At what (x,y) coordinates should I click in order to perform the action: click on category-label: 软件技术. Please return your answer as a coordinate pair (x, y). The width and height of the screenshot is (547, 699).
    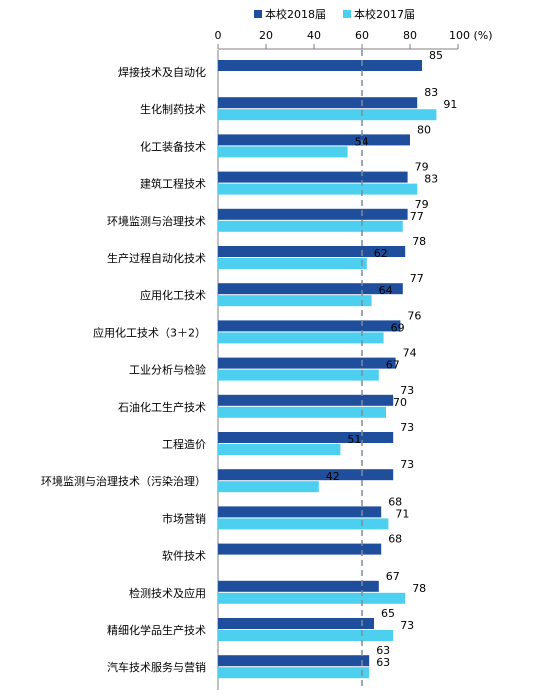
    Looking at the image, I should click on (184, 556).